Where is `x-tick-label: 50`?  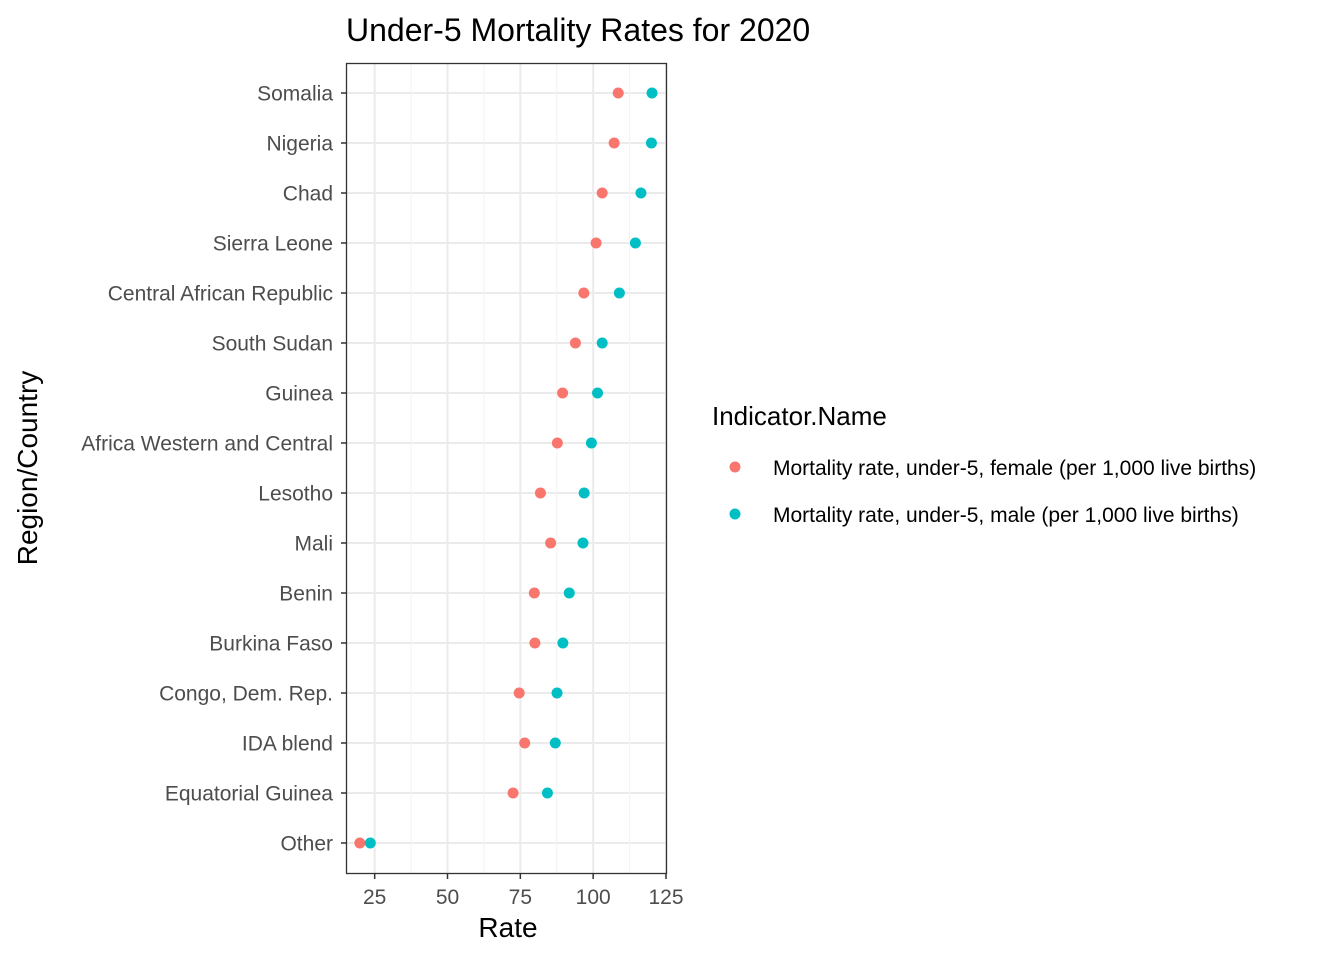 x-tick-label: 50 is located at coordinates (447, 897).